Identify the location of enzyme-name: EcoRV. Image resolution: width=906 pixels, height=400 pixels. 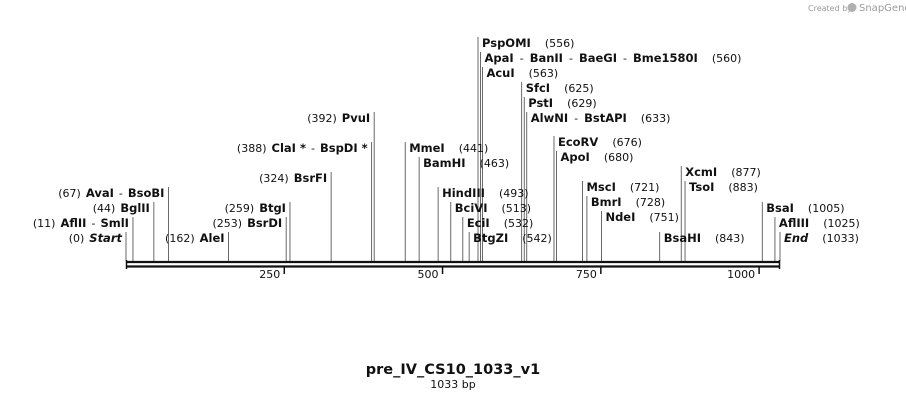
(578, 142).